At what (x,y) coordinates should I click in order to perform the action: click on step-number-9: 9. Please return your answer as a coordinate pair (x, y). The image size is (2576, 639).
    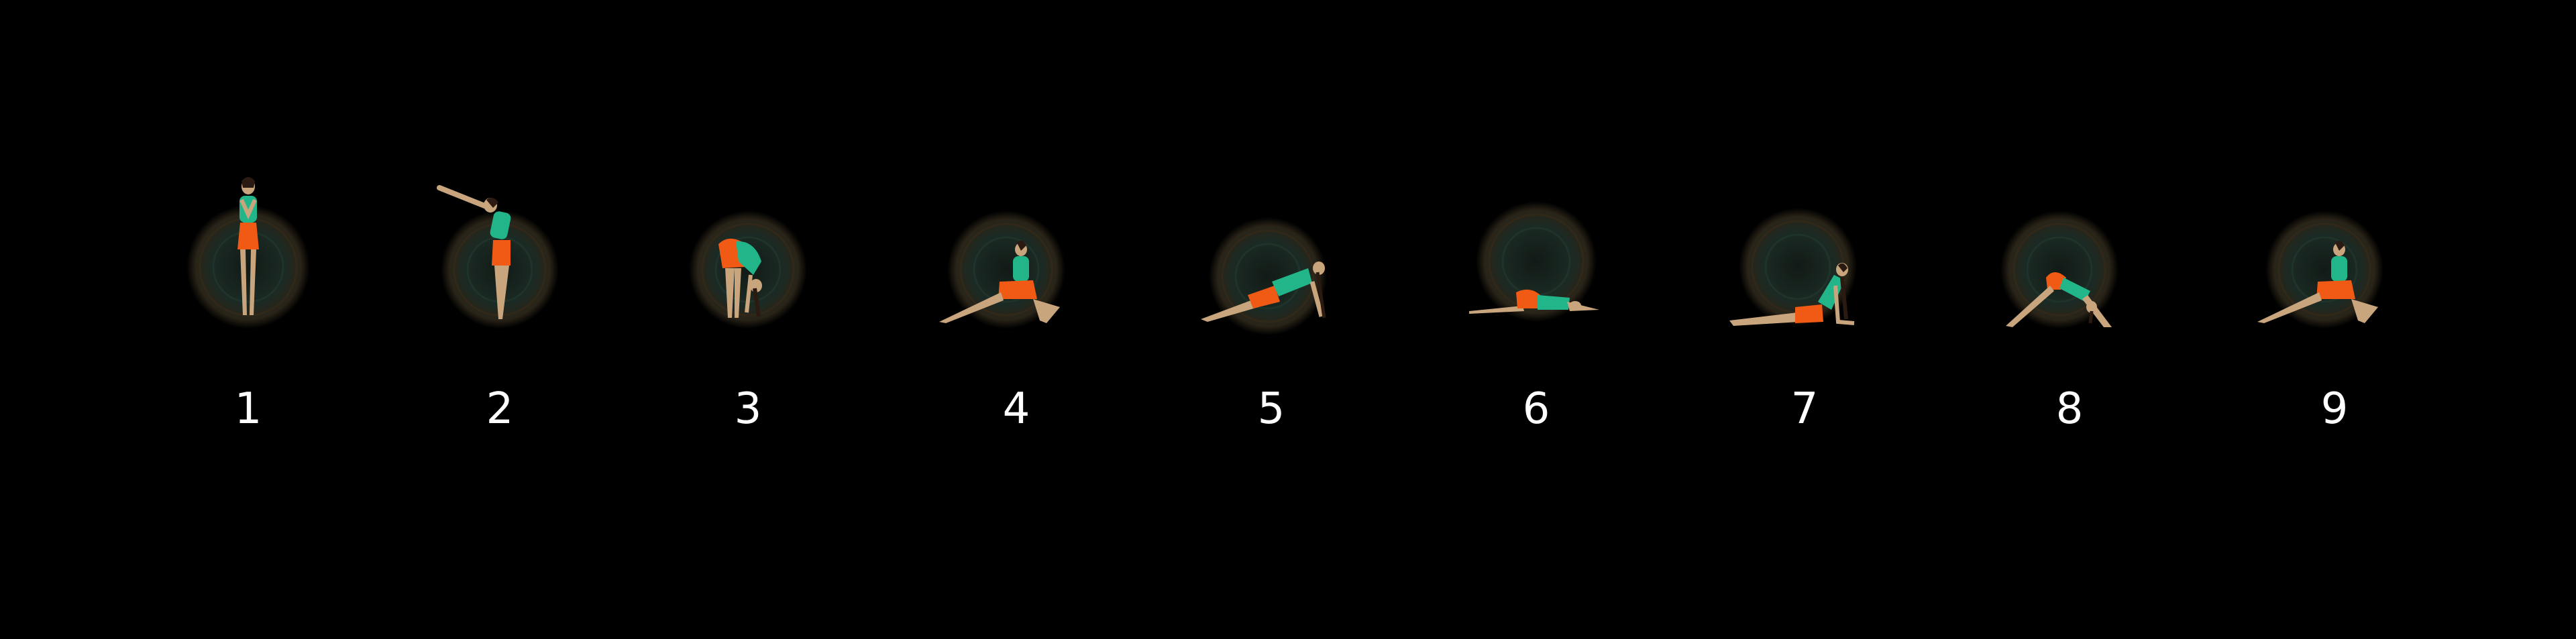
    Looking at the image, I should click on (2334, 409).